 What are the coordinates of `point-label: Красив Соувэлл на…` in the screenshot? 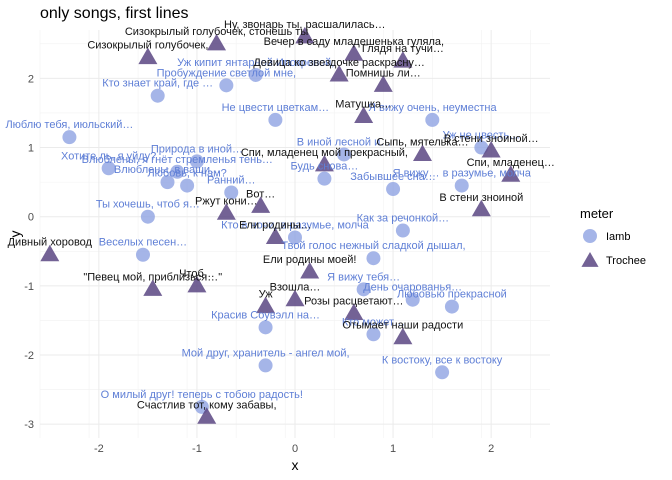 It's located at (265, 315).